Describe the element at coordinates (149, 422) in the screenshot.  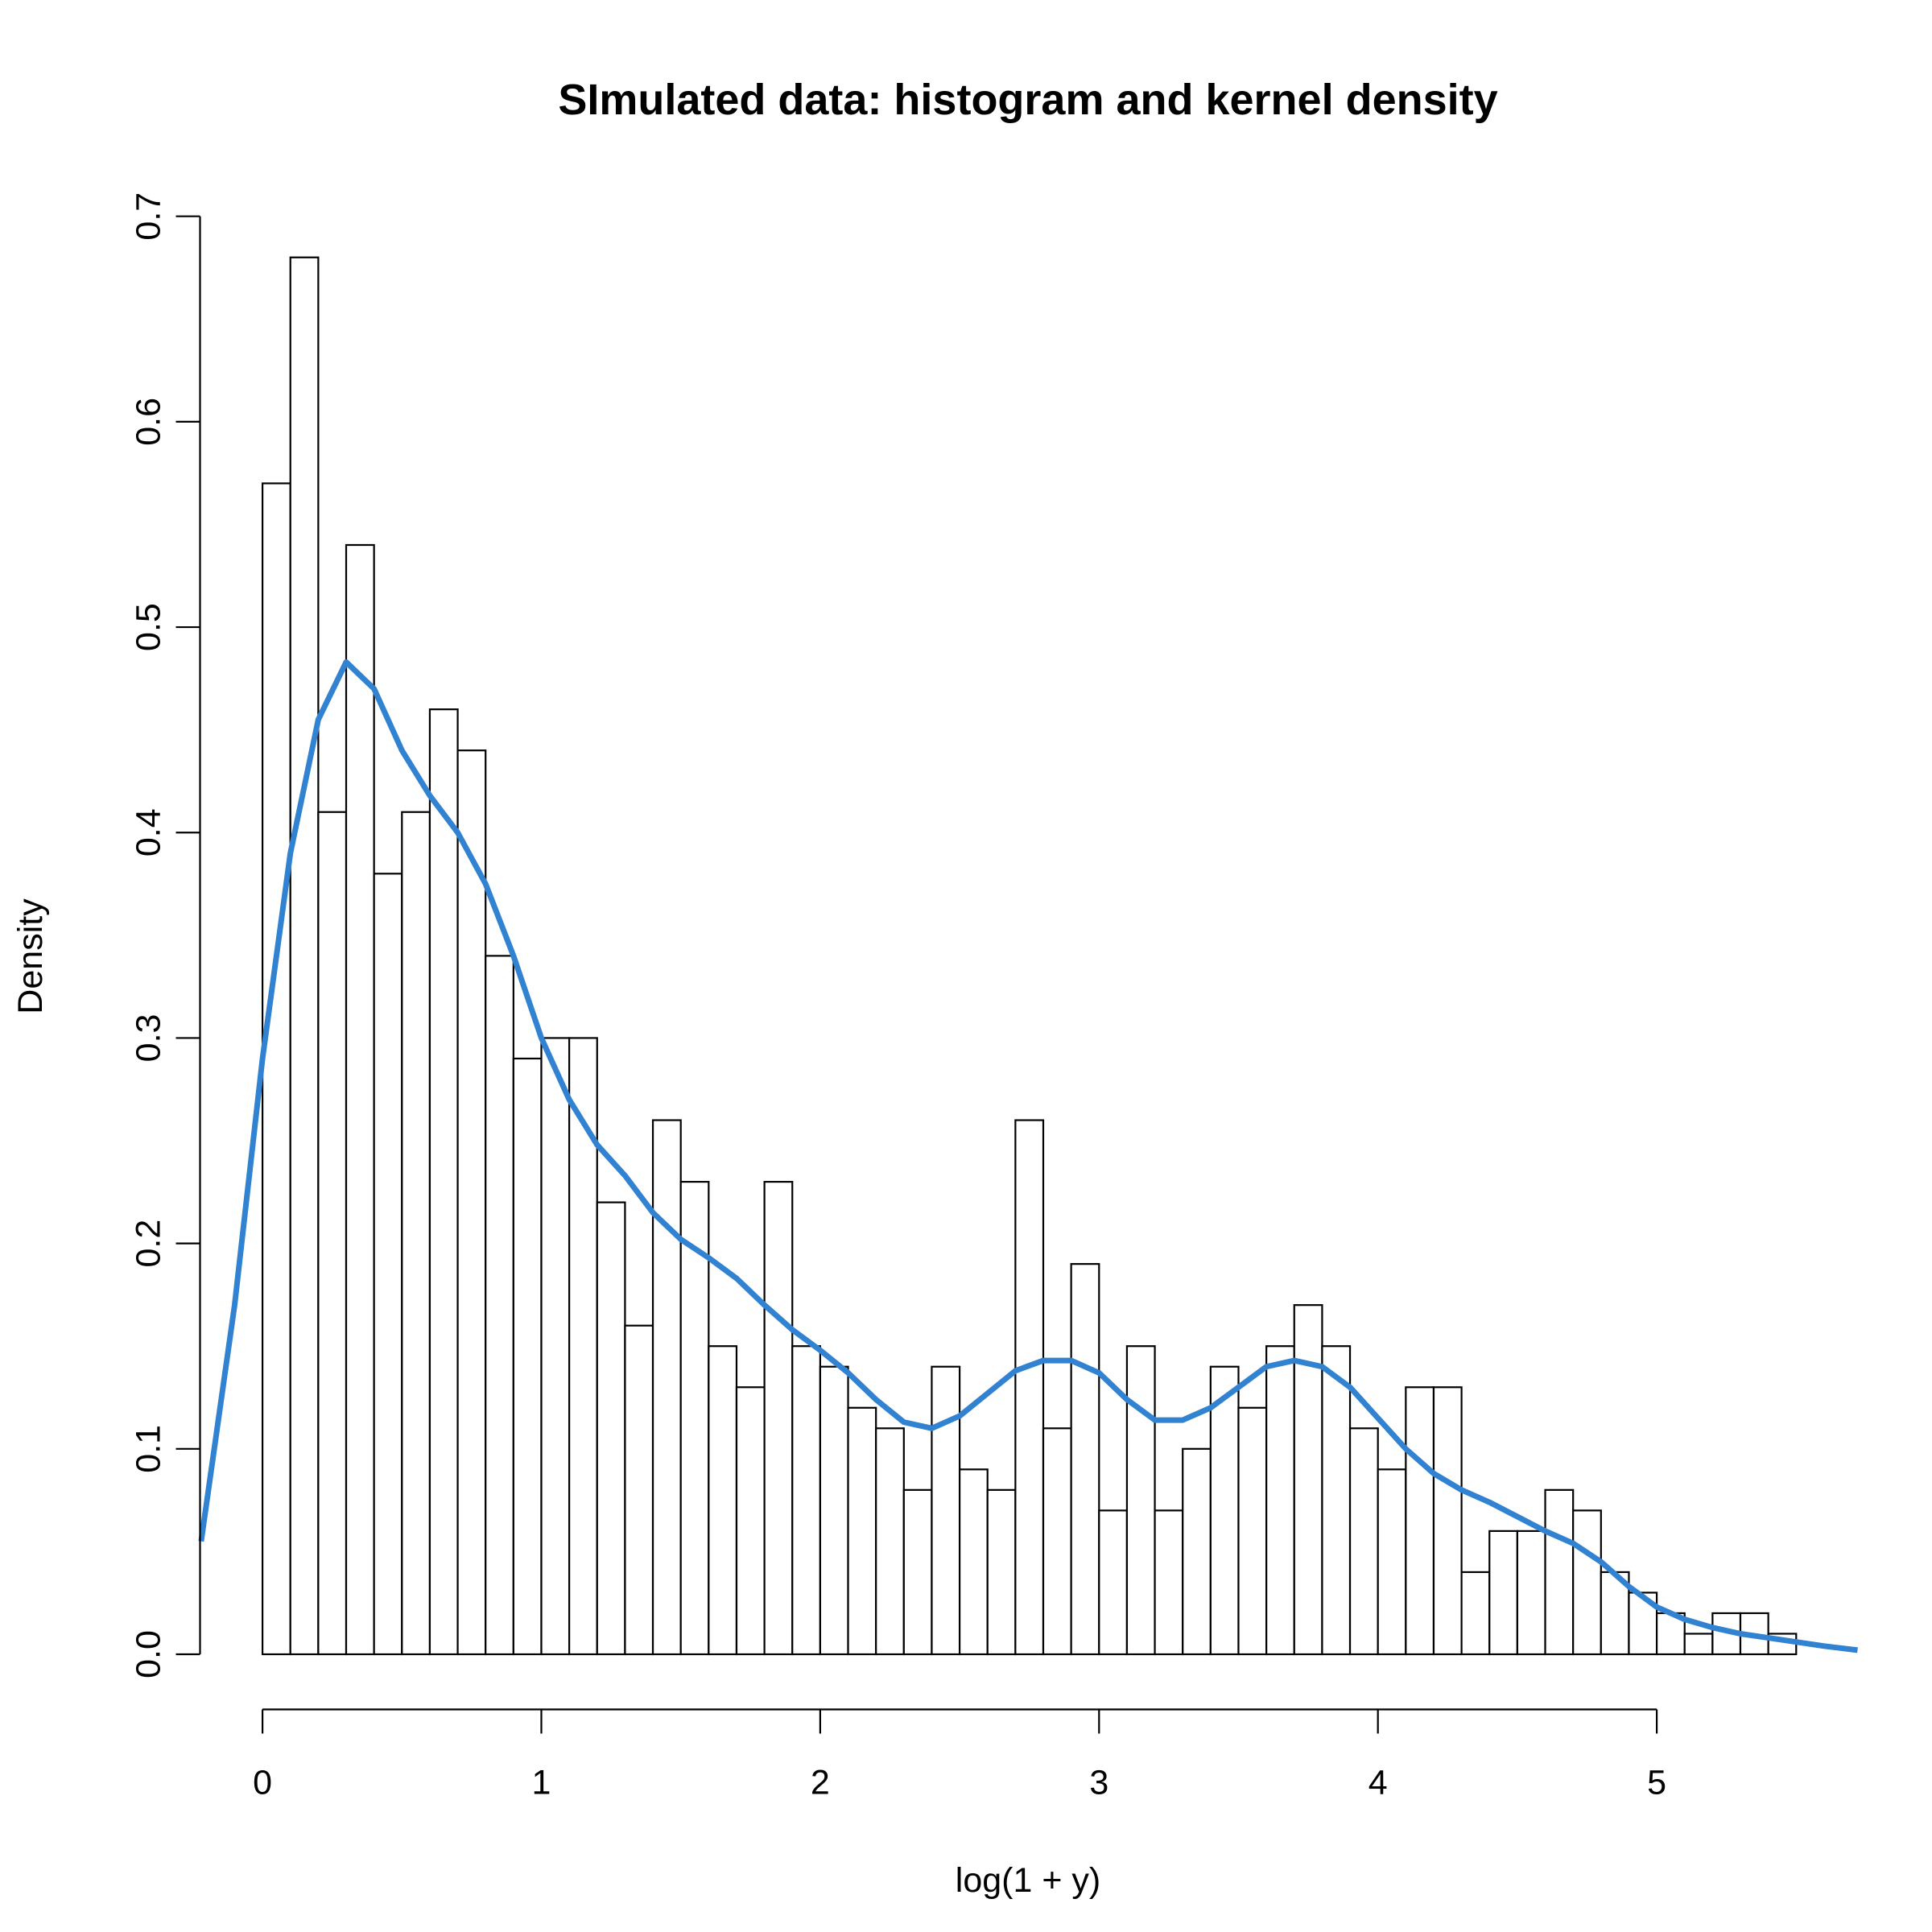
I see `y-tick-label: 0.6` at that location.